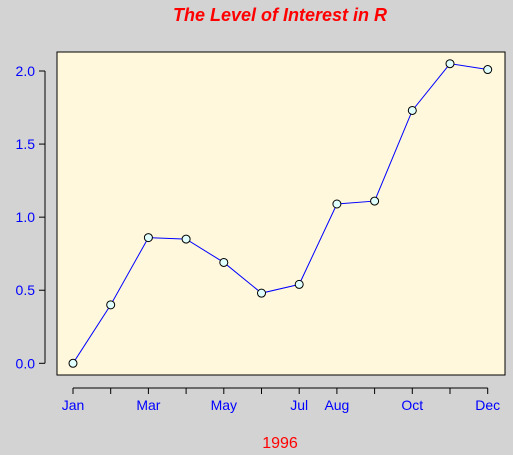 Image resolution: width=513 pixels, height=455 pixels. What do you see at coordinates (26, 144) in the screenshot?
I see `y-tick-label: 1.5` at bounding box center [26, 144].